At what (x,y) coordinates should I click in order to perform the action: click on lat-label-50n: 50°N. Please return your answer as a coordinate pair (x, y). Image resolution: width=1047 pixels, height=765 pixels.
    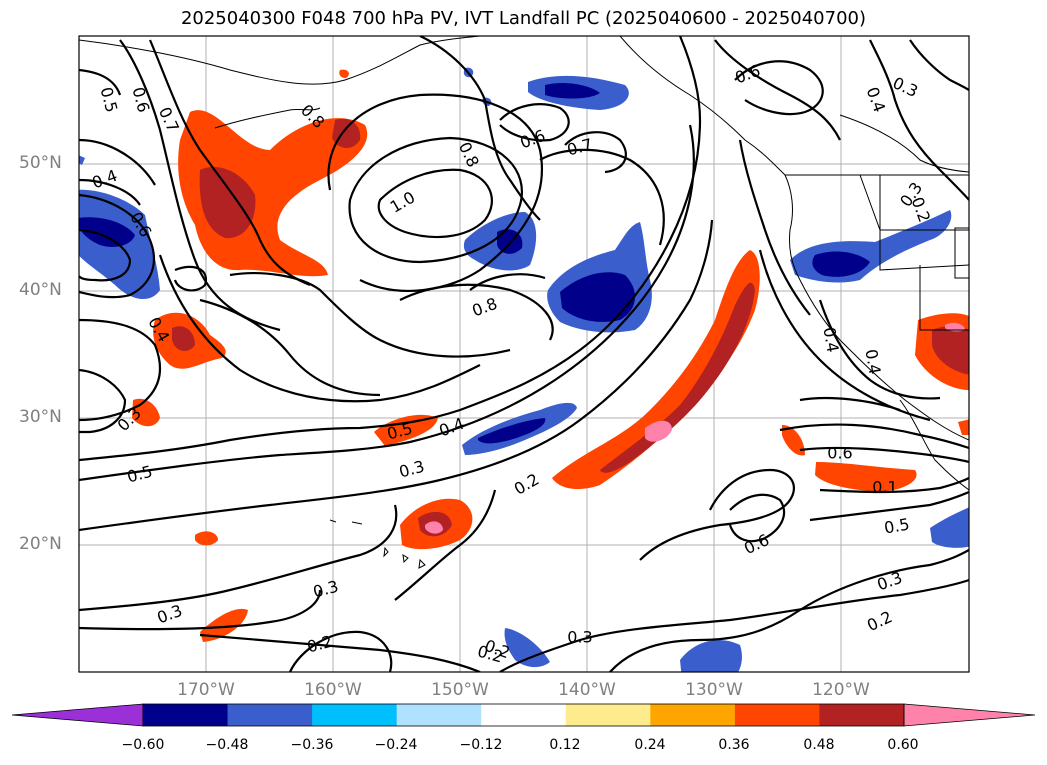
    Looking at the image, I should click on (40, 163).